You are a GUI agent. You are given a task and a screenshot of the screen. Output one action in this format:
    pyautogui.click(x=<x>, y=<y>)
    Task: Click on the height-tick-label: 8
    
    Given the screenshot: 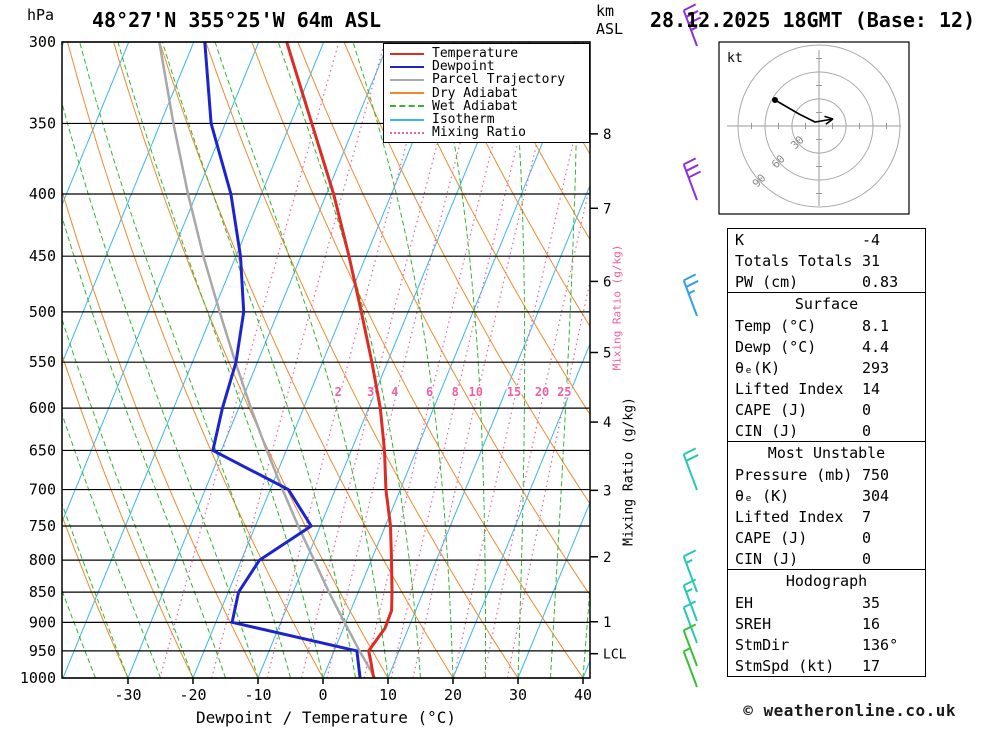 What is the action you would take?
    pyautogui.click(x=607, y=135)
    